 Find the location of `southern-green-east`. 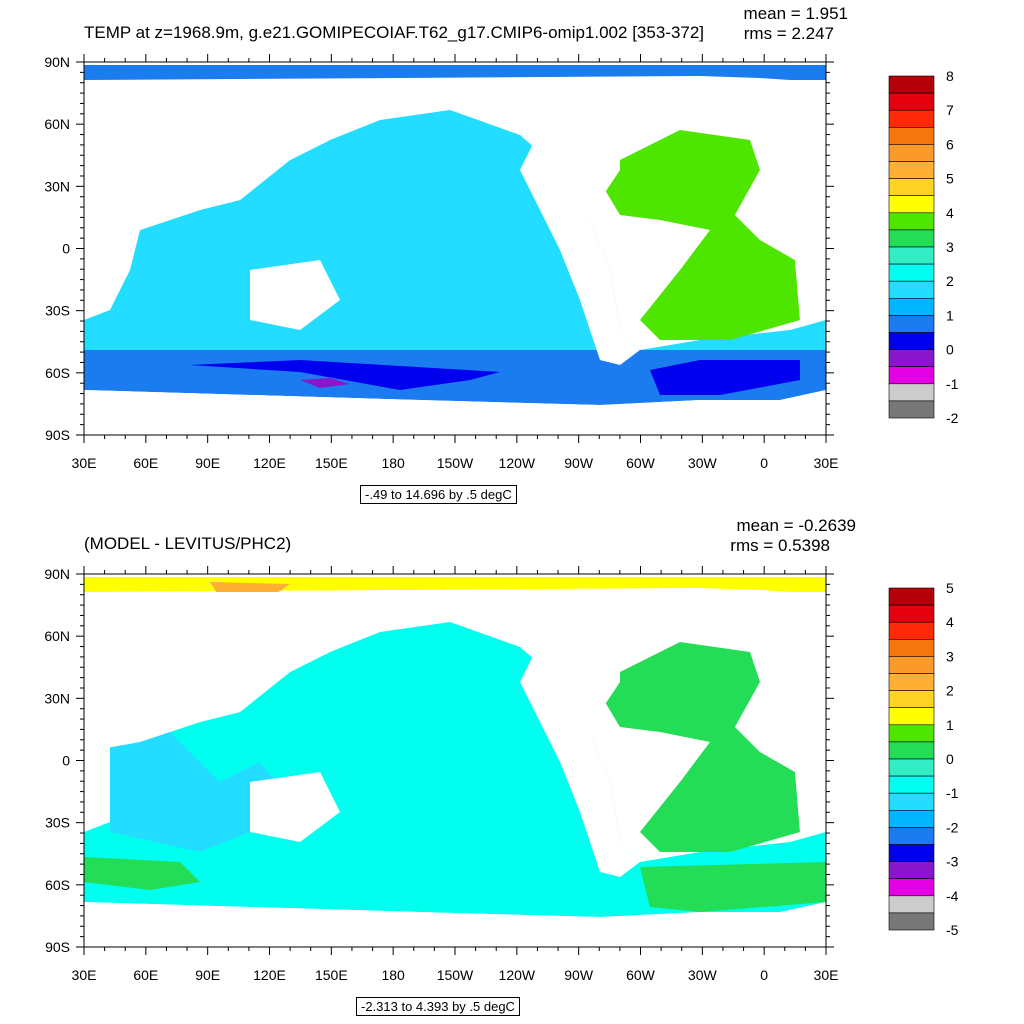

southern-green-east is located at coordinates (733, 887).